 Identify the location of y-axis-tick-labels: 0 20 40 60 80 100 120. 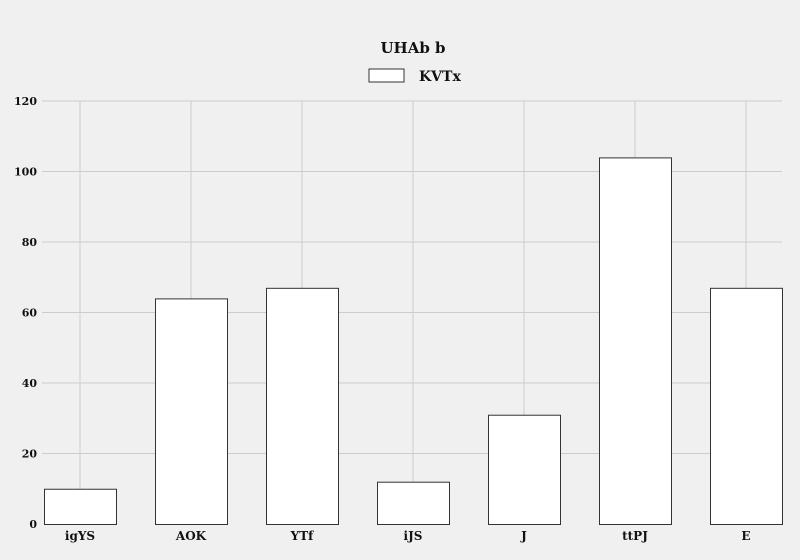
(25, 313).